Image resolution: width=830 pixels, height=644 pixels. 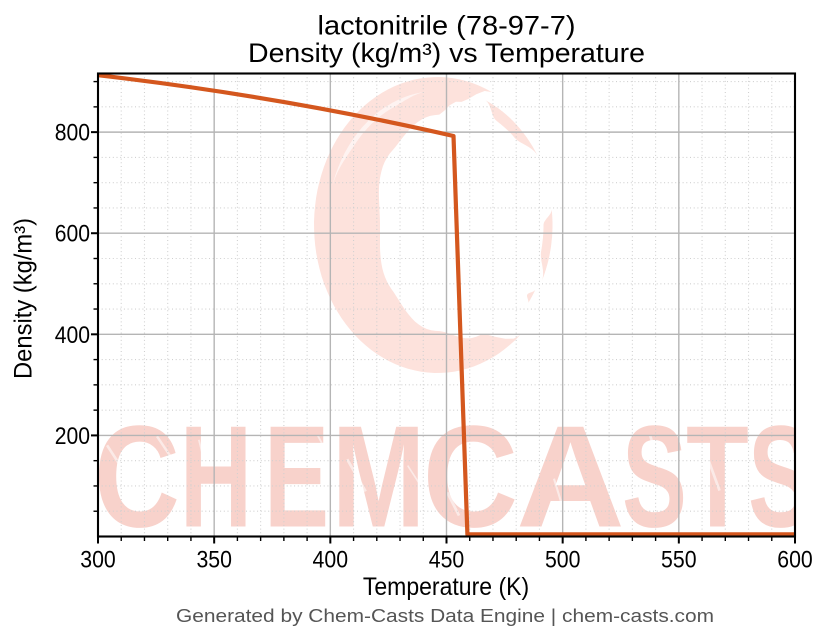 I want to click on svg-text: E, so click(x=296, y=477).